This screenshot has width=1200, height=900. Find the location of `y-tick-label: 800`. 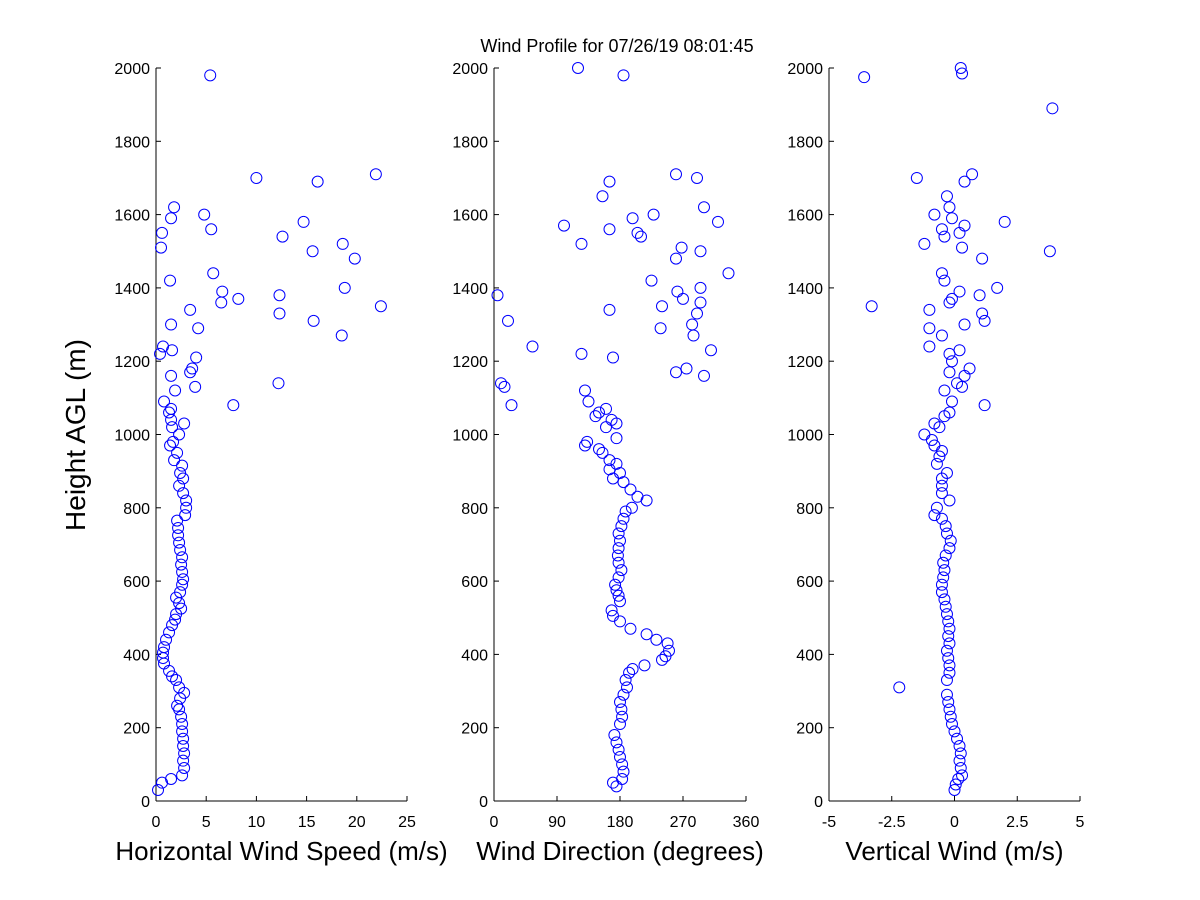

y-tick-label: 800 is located at coordinates (474, 509).